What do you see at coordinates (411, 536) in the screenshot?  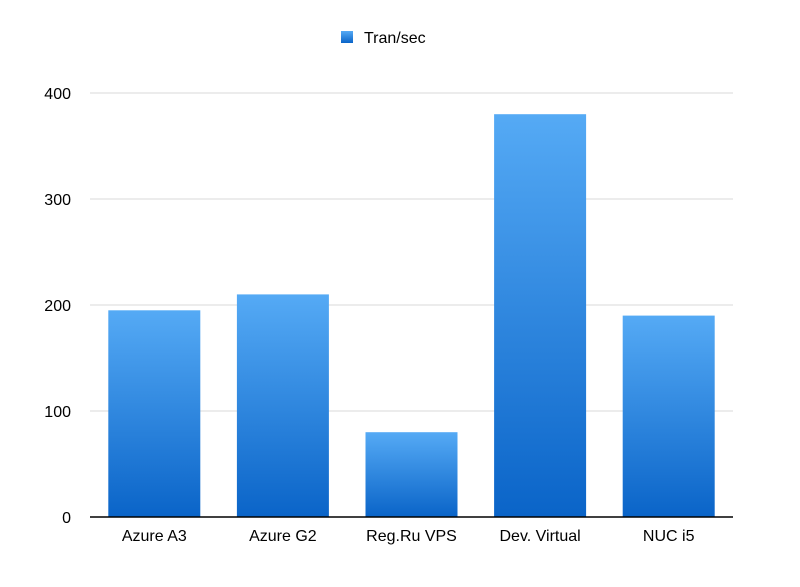 I see `x-tick-label: Reg.Ru VPS` at bounding box center [411, 536].